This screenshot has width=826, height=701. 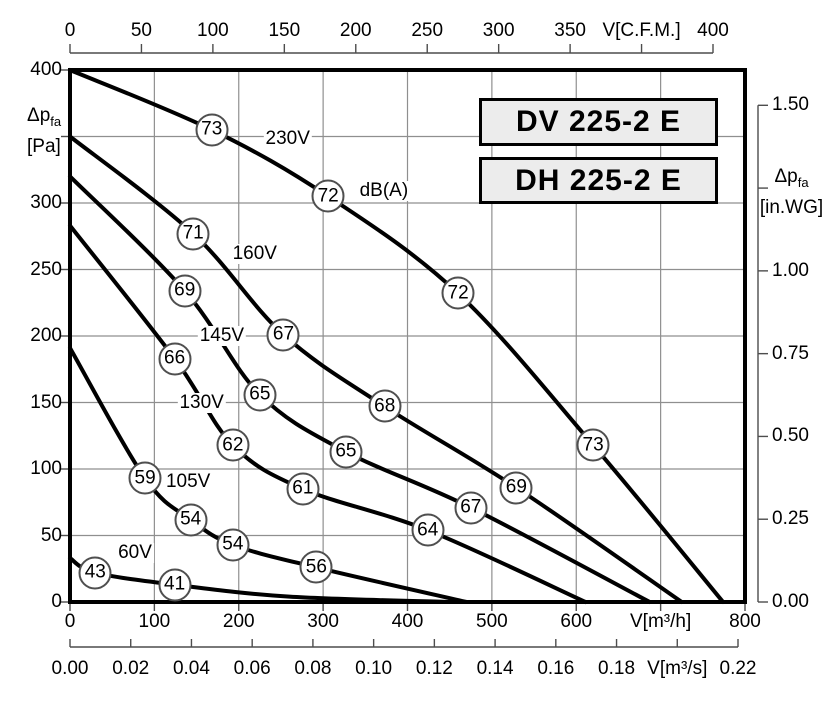 I want to click on left-axis-unit-label: Δpfa [Pa], so click(x=44, y=131).